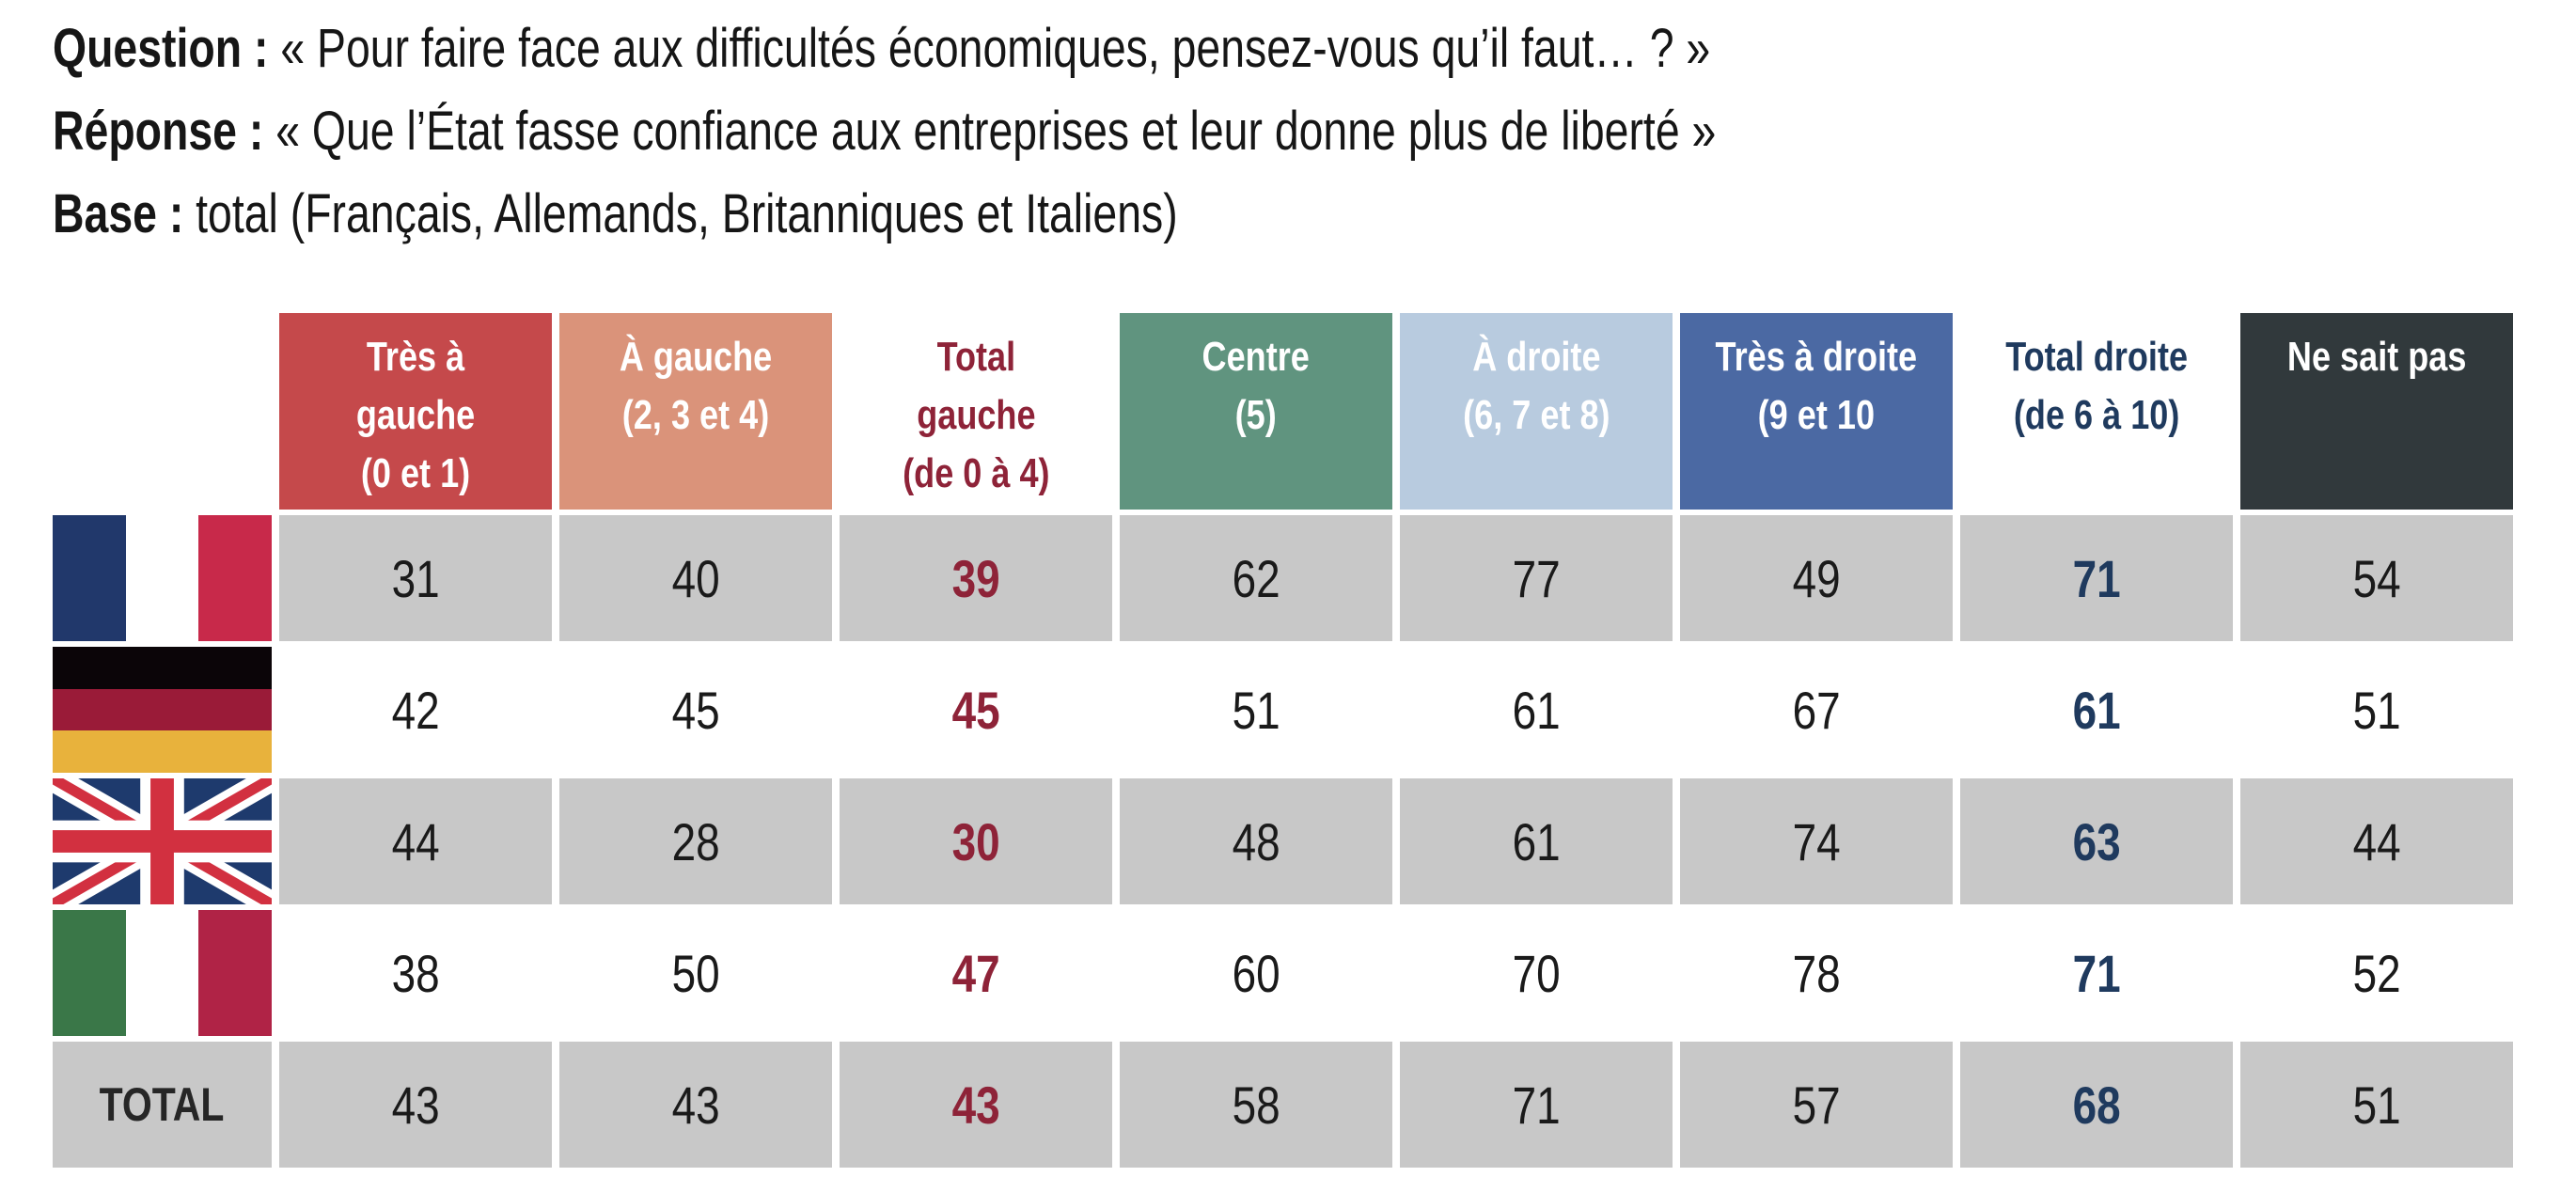 Image resolution: width=2576 pixels, height=1177 pixels. What do you see at coordinates (696, 841) in the screenshot?
I see `value-cell: 28` at bounding box center [696, 841].